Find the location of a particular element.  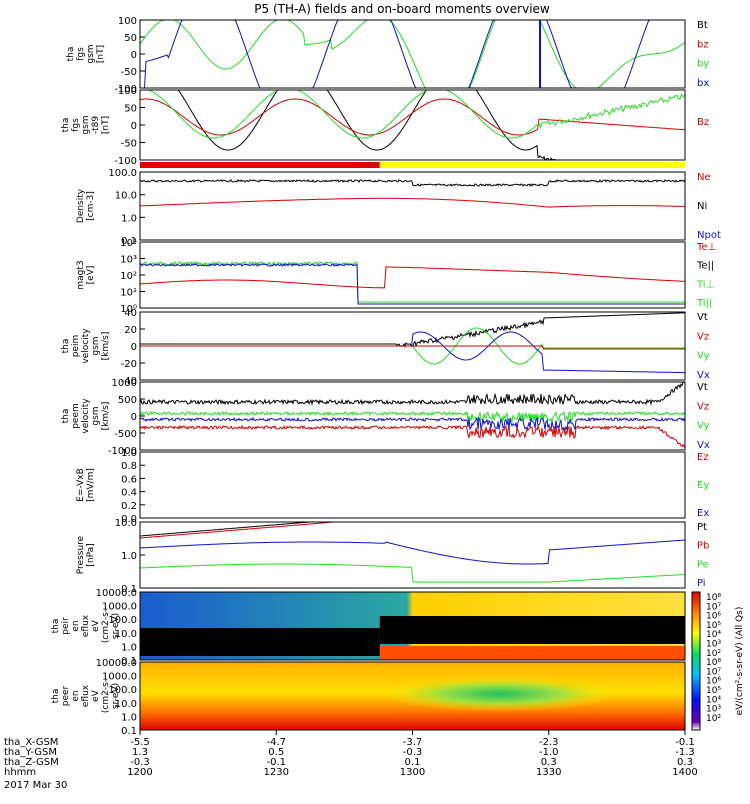

legend-entry: by is located at coordinates (703, 64).